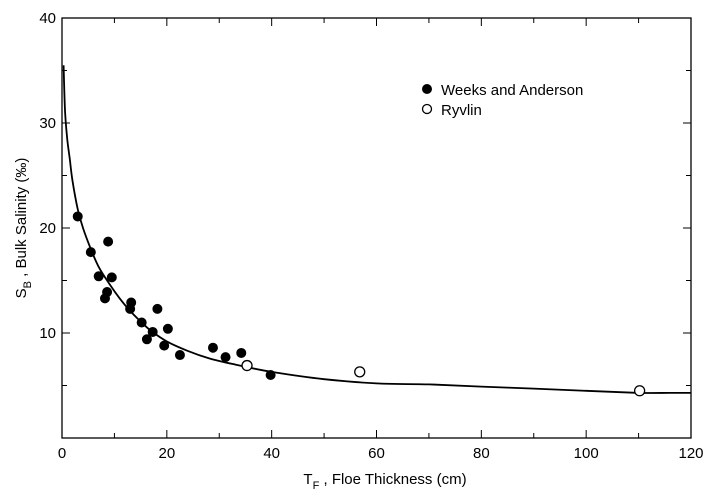 This screenshot has width=709, height=489. What do you see at coordinates (307, 479) in the screenshot?
I see `x-axis-label-main: T` at bounding box center [307, 479].